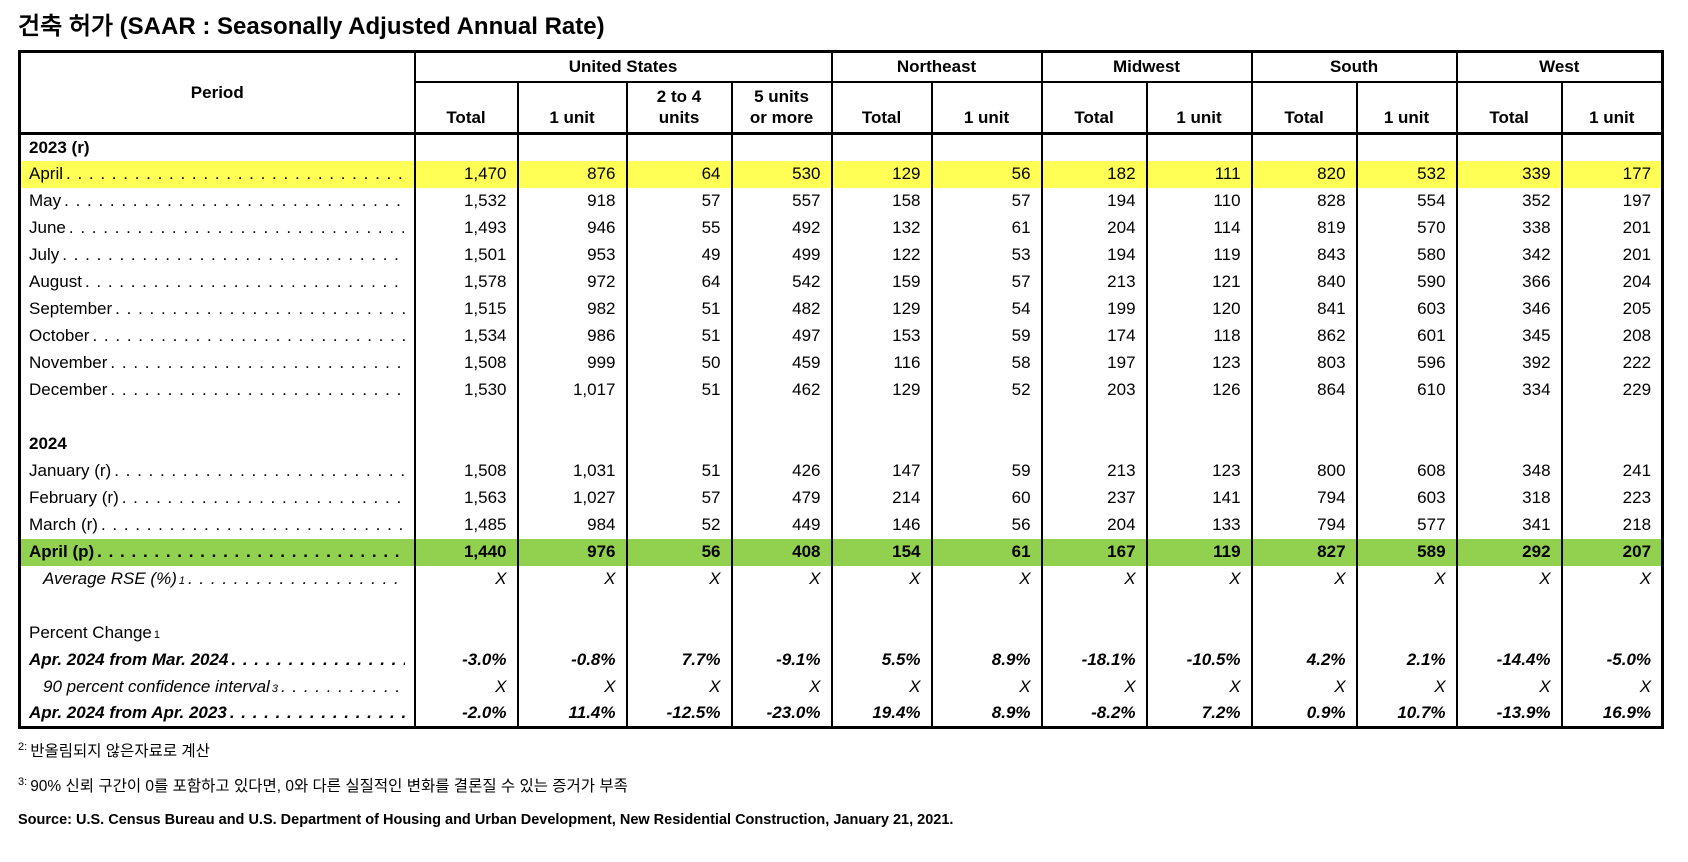  What do you see at coordinates (1094, 174) in the screenshot?
I see `value-cell: 182` at bounding box center [1094, 174].